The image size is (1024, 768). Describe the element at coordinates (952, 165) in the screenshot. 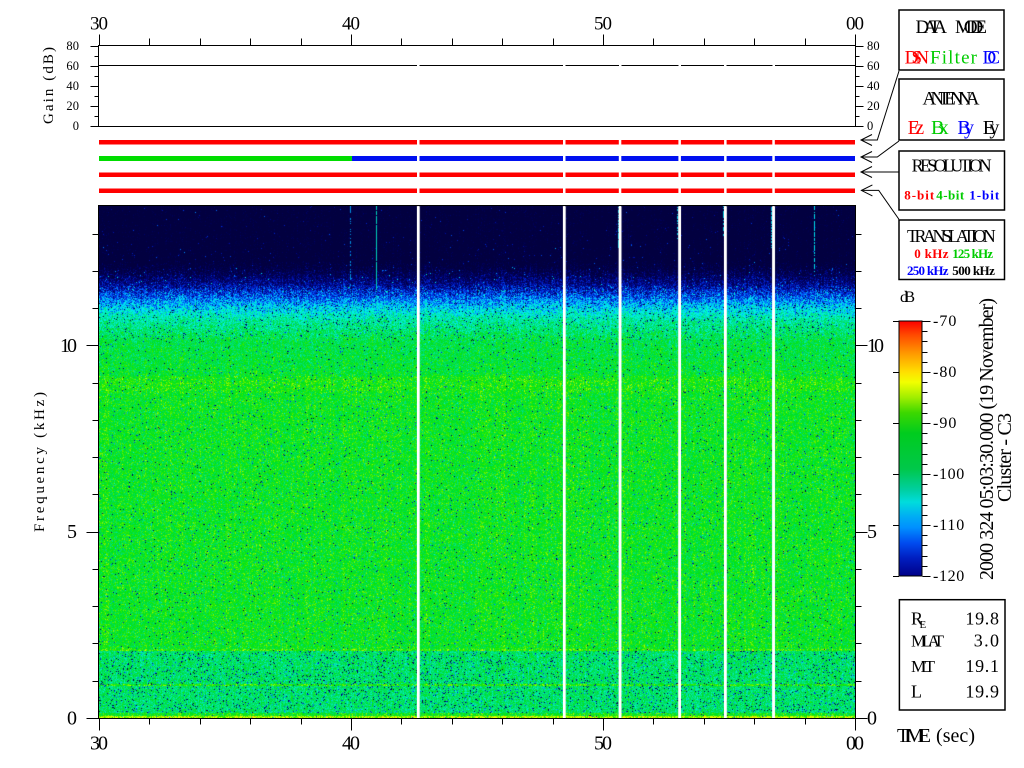

I see `svg-text: RESOLUTION` at that location.